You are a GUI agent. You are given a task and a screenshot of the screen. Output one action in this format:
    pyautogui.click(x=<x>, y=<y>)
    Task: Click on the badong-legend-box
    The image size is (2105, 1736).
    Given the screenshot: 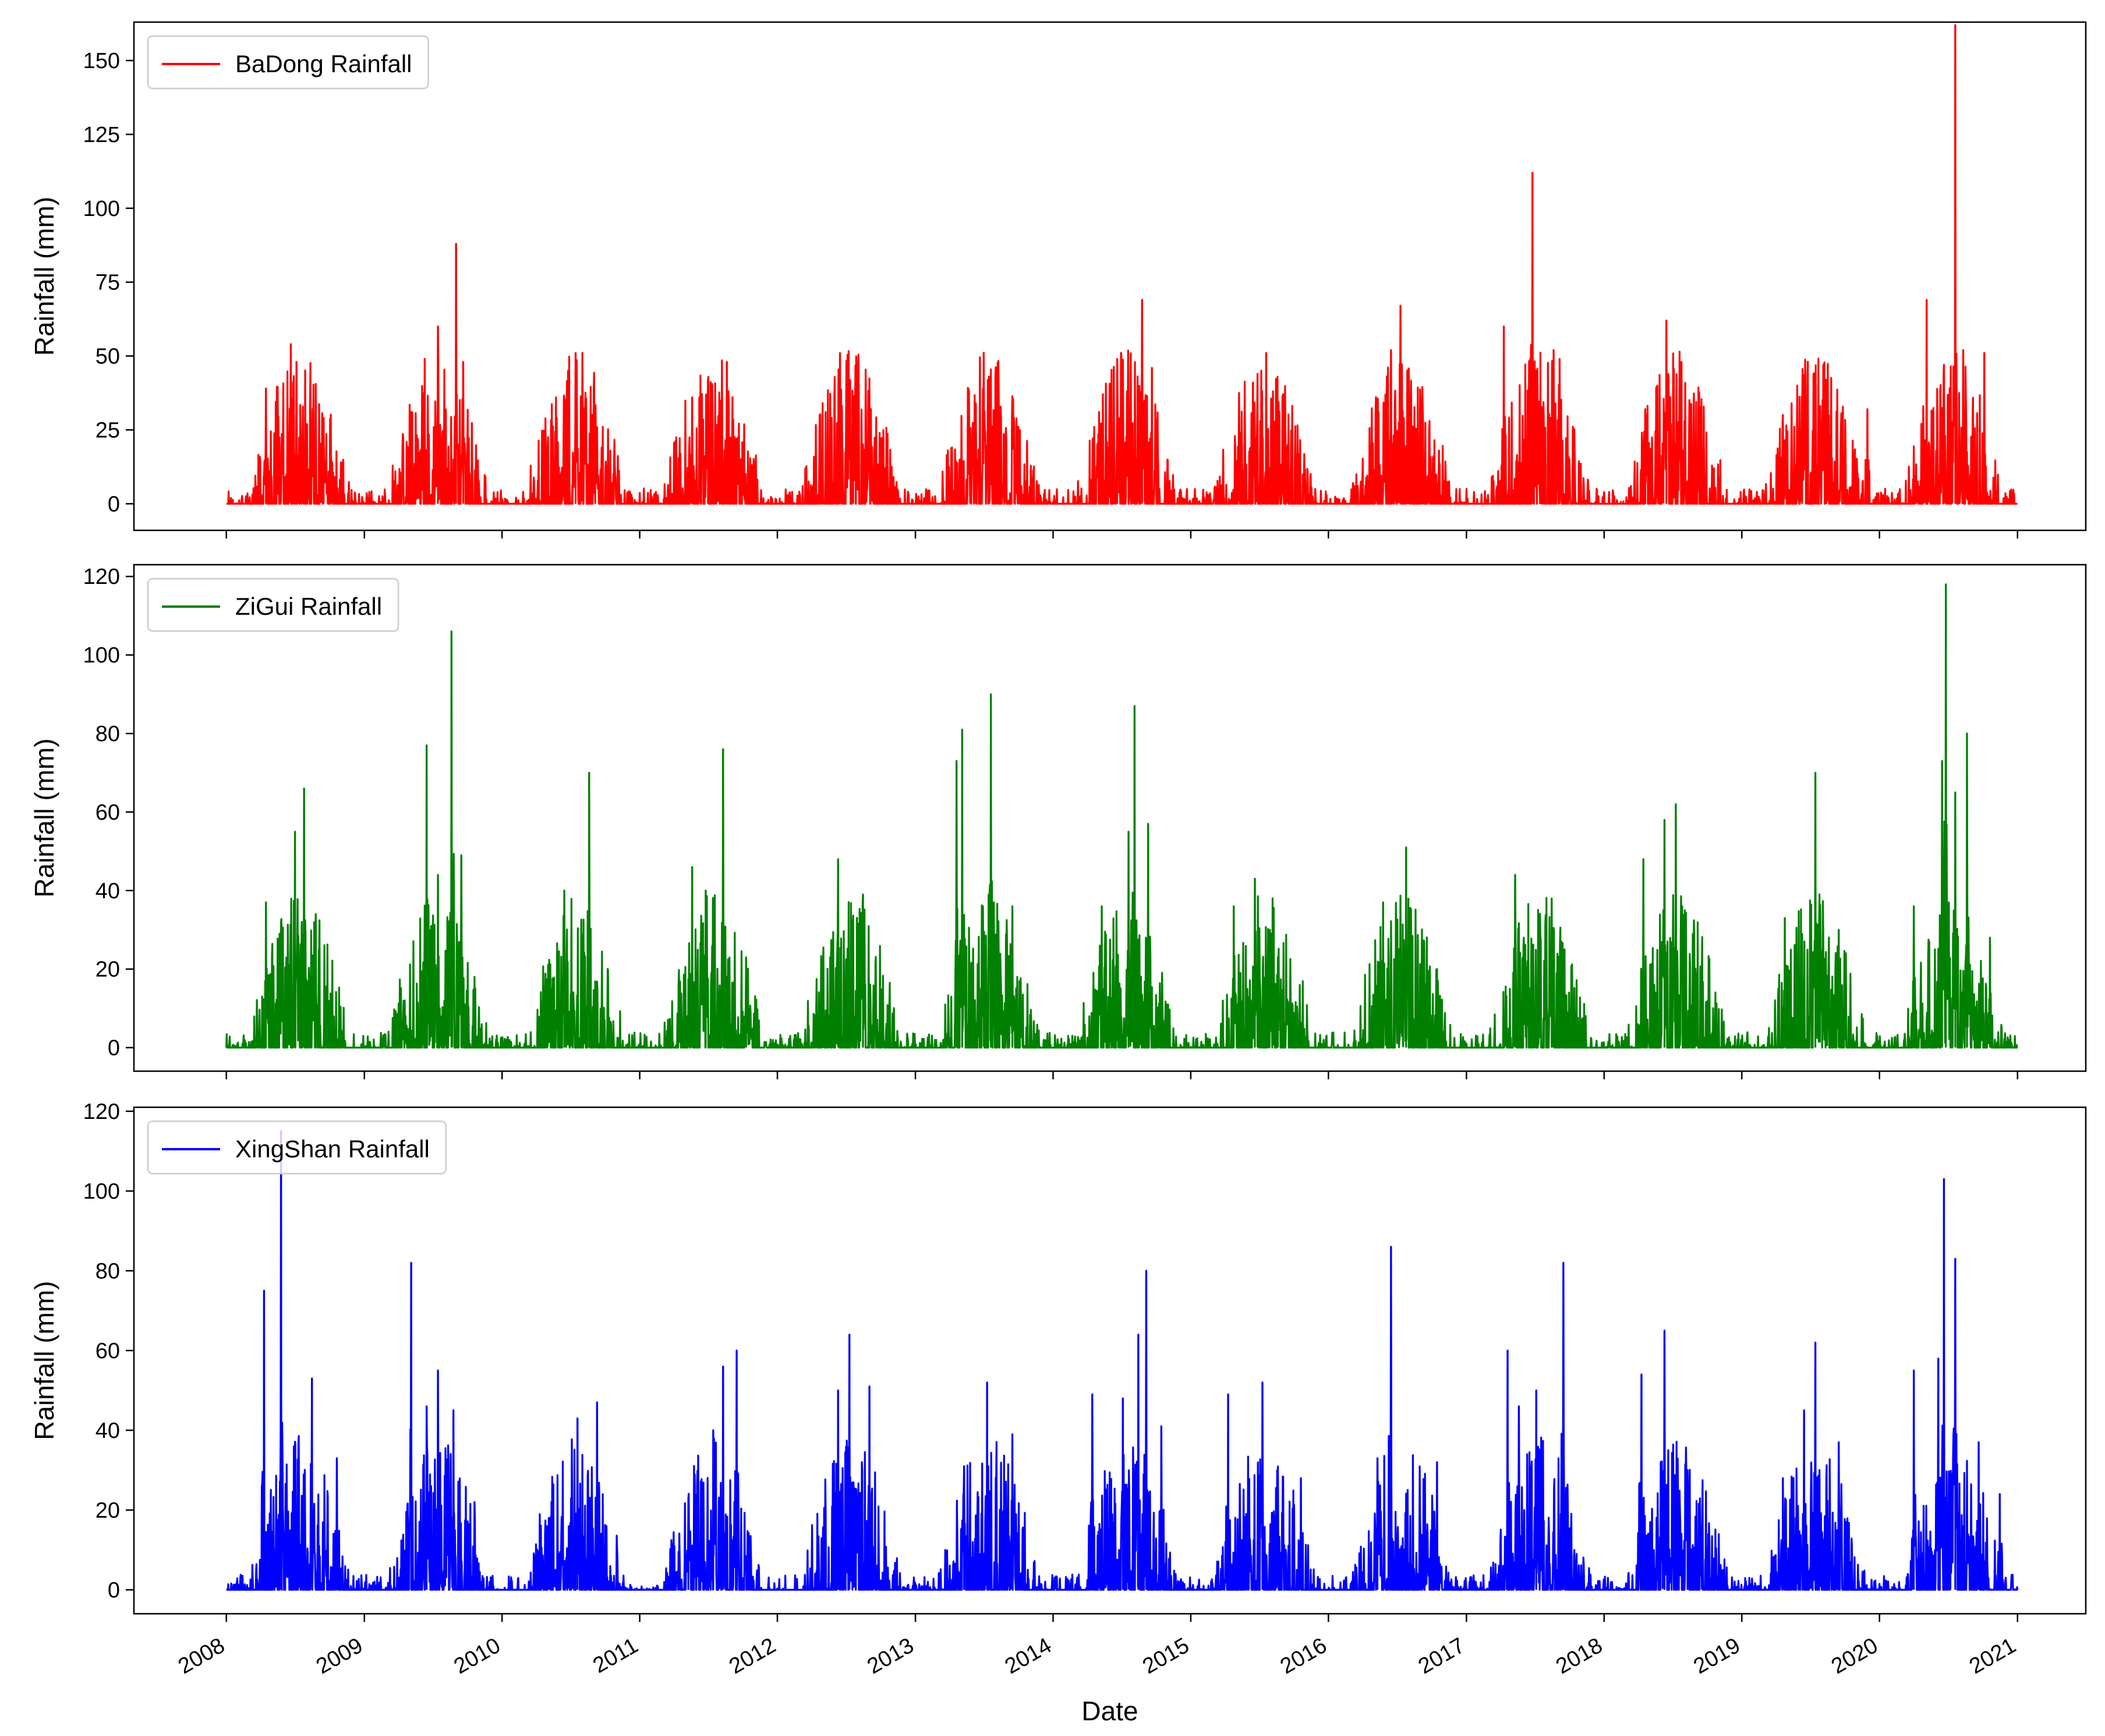 What is the action you would take?
    pyautogui.click(x=288, y=62)
    